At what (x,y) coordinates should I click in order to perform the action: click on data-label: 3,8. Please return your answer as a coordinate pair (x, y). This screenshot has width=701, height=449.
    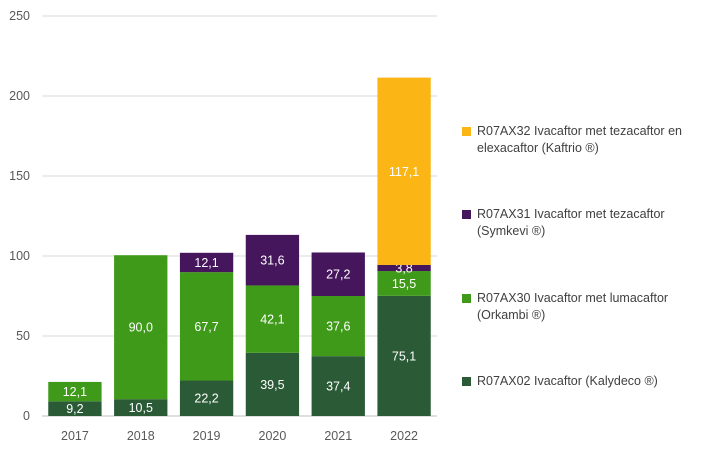
    Looking at the image, I should click on (403, 269).